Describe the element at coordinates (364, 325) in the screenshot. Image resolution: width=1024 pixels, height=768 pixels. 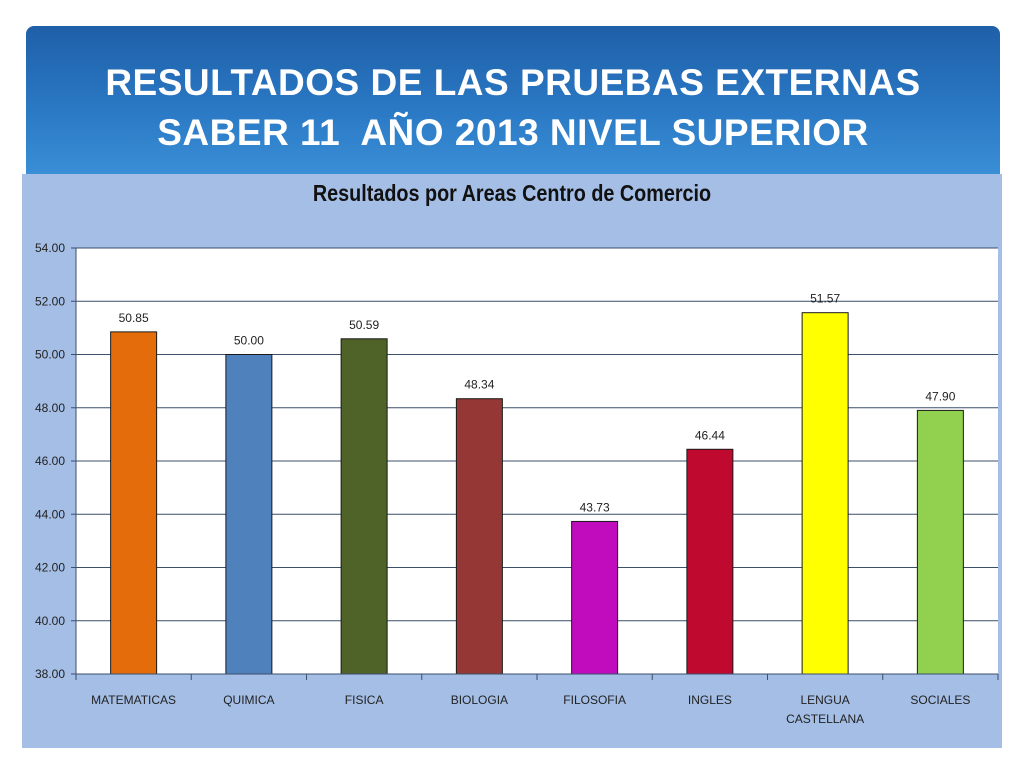
I see `data-label: 50.59` at that location.